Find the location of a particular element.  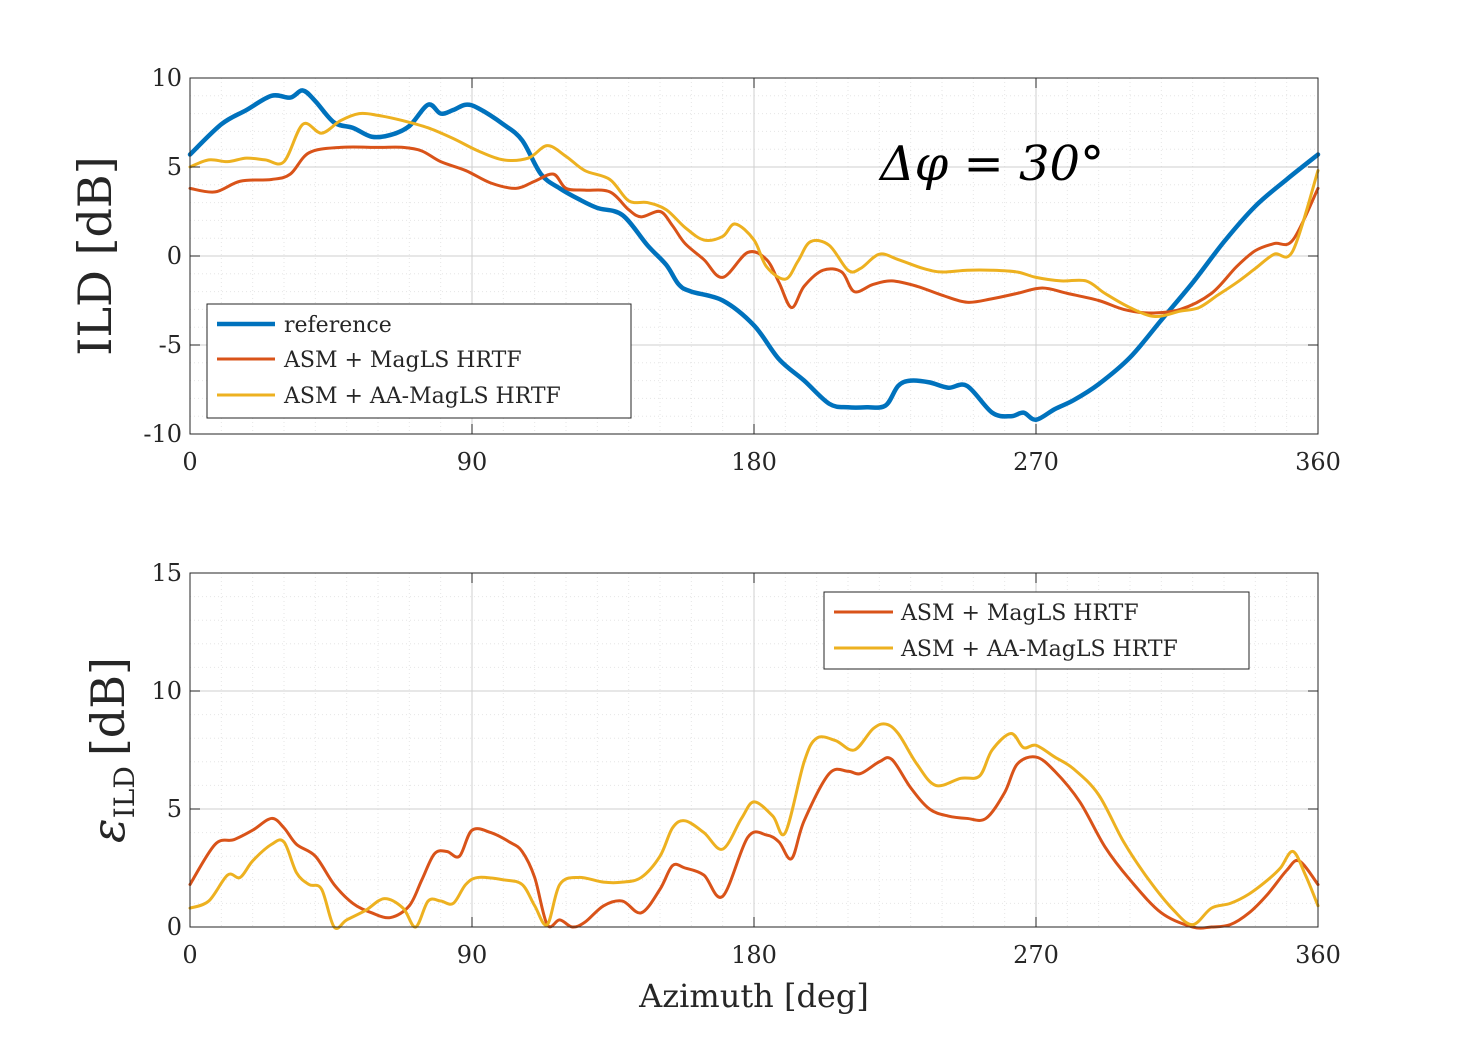

legend-label-reference: reference is located at coordinates (338, 325).